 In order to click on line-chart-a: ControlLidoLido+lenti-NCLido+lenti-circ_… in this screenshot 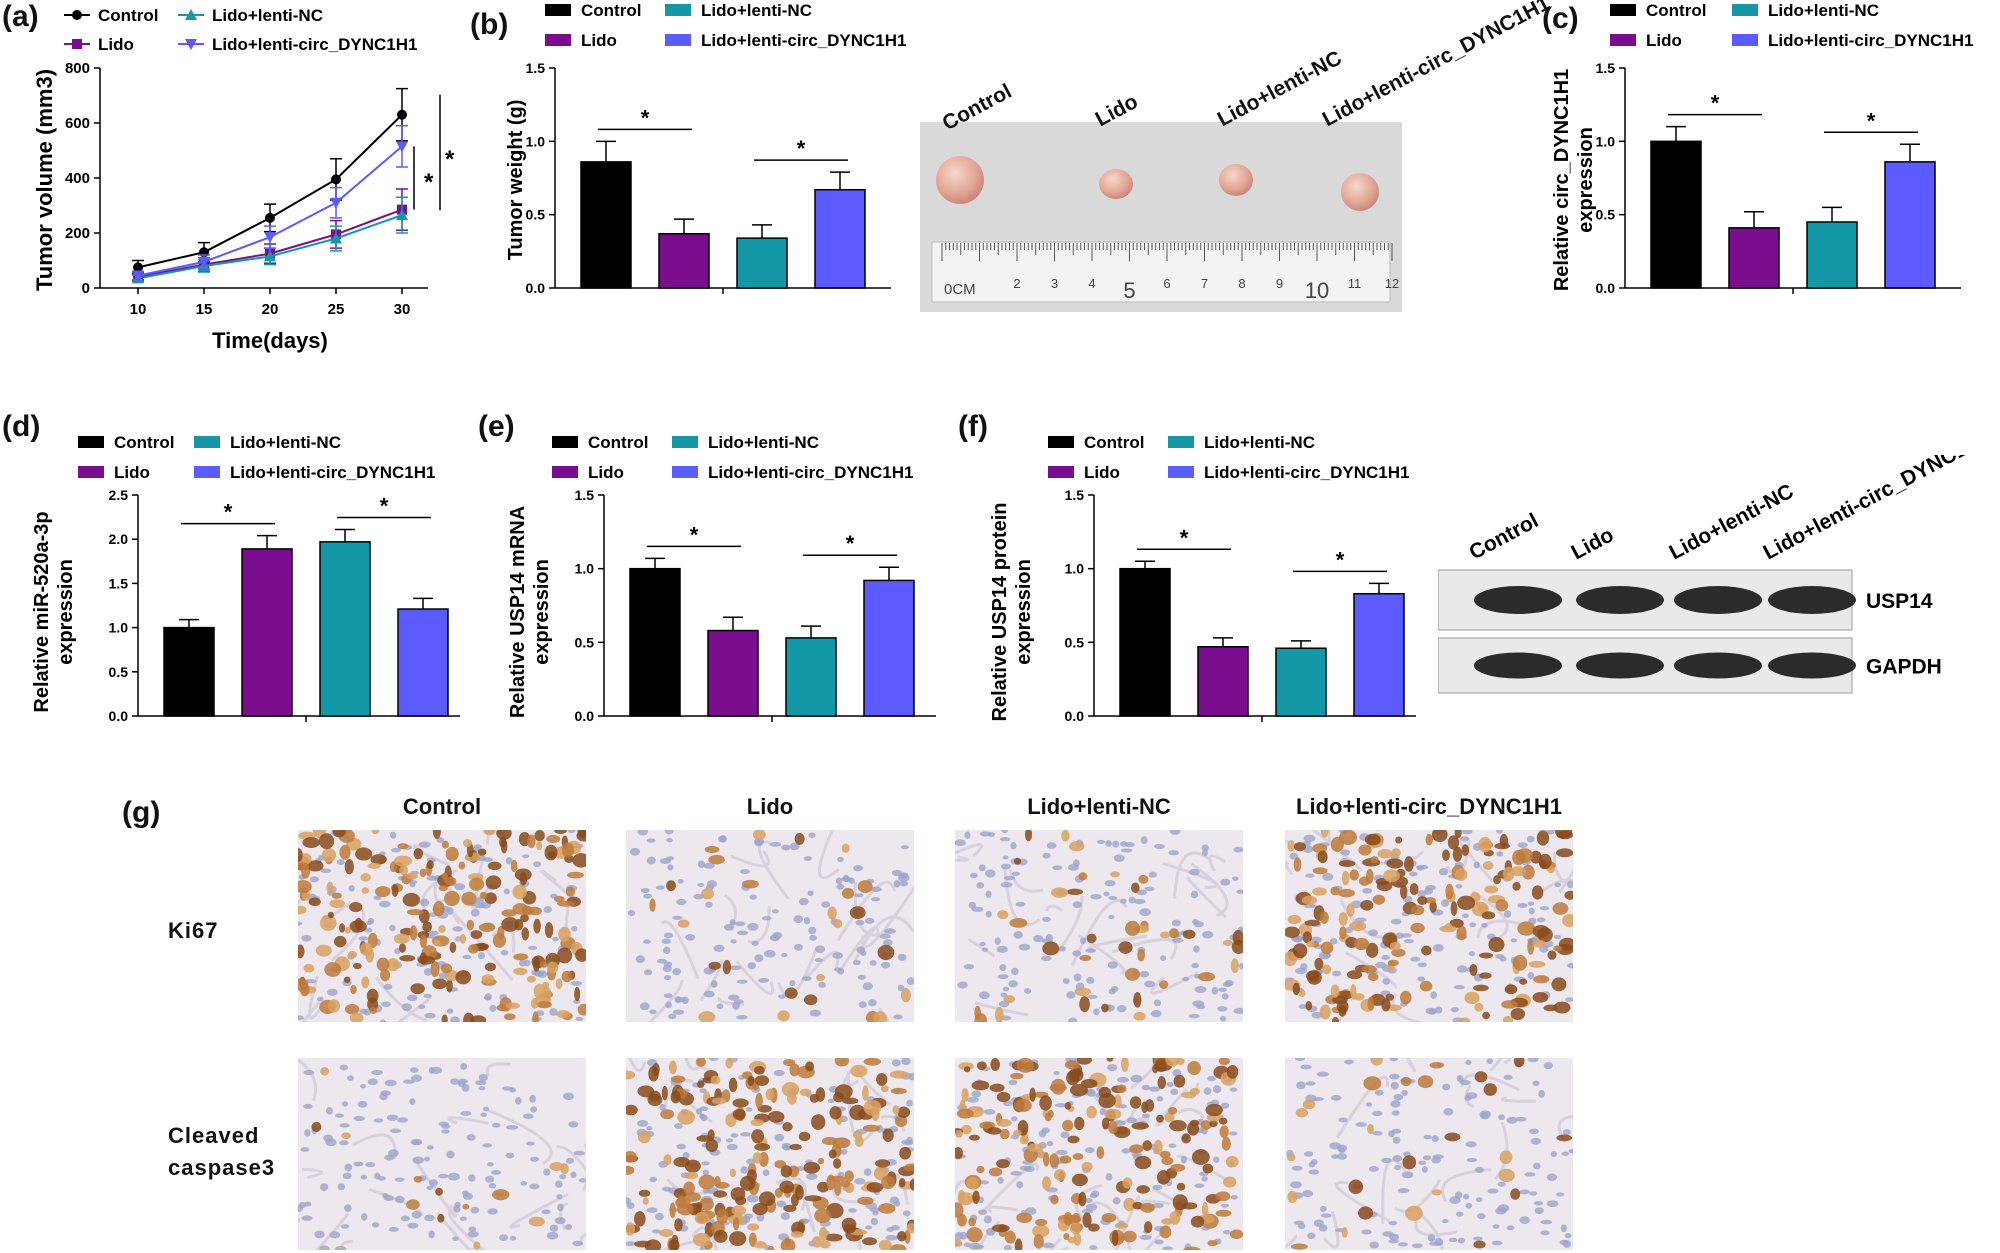, I will do `click(243, 179)`.